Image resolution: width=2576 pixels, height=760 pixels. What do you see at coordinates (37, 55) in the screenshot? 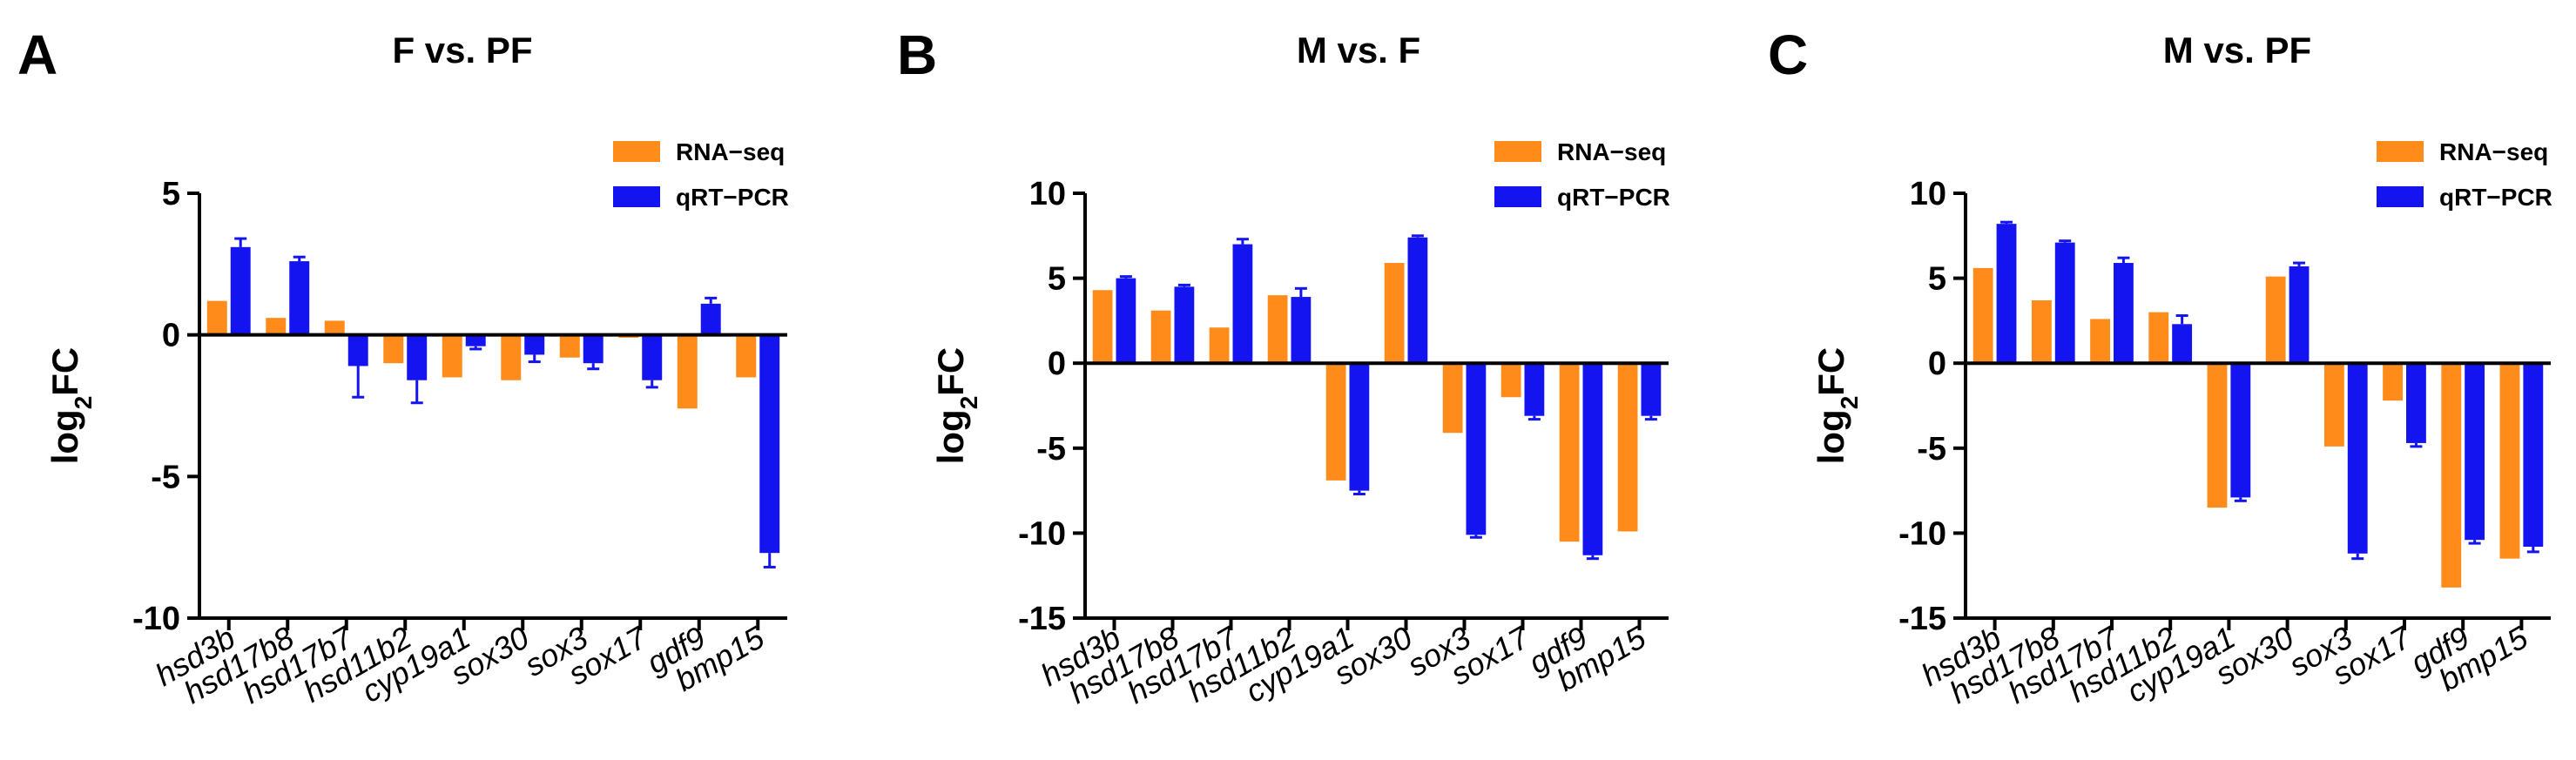
I see `panel-letter: A` at bounding box center [37, 55].